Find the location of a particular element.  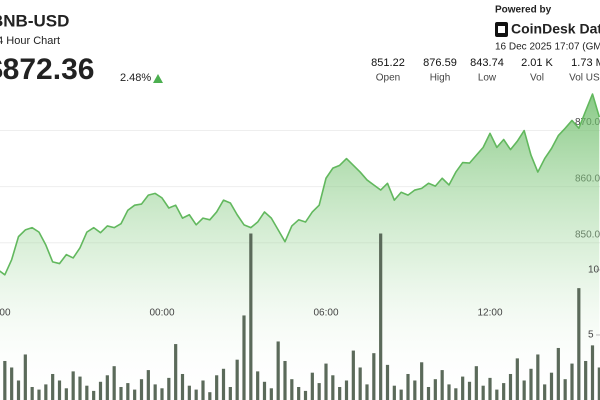

up-arrow is located at coordinates (158, 78).